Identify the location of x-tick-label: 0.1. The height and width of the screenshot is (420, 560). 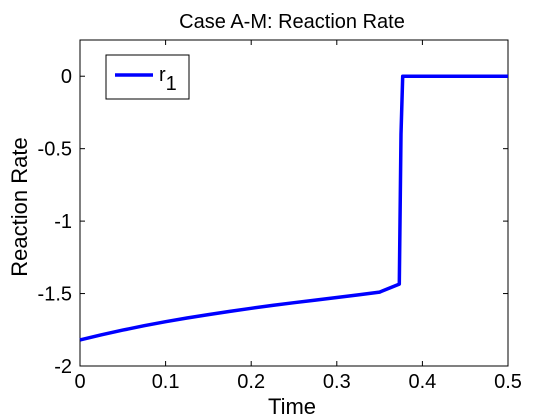
(166, 382).